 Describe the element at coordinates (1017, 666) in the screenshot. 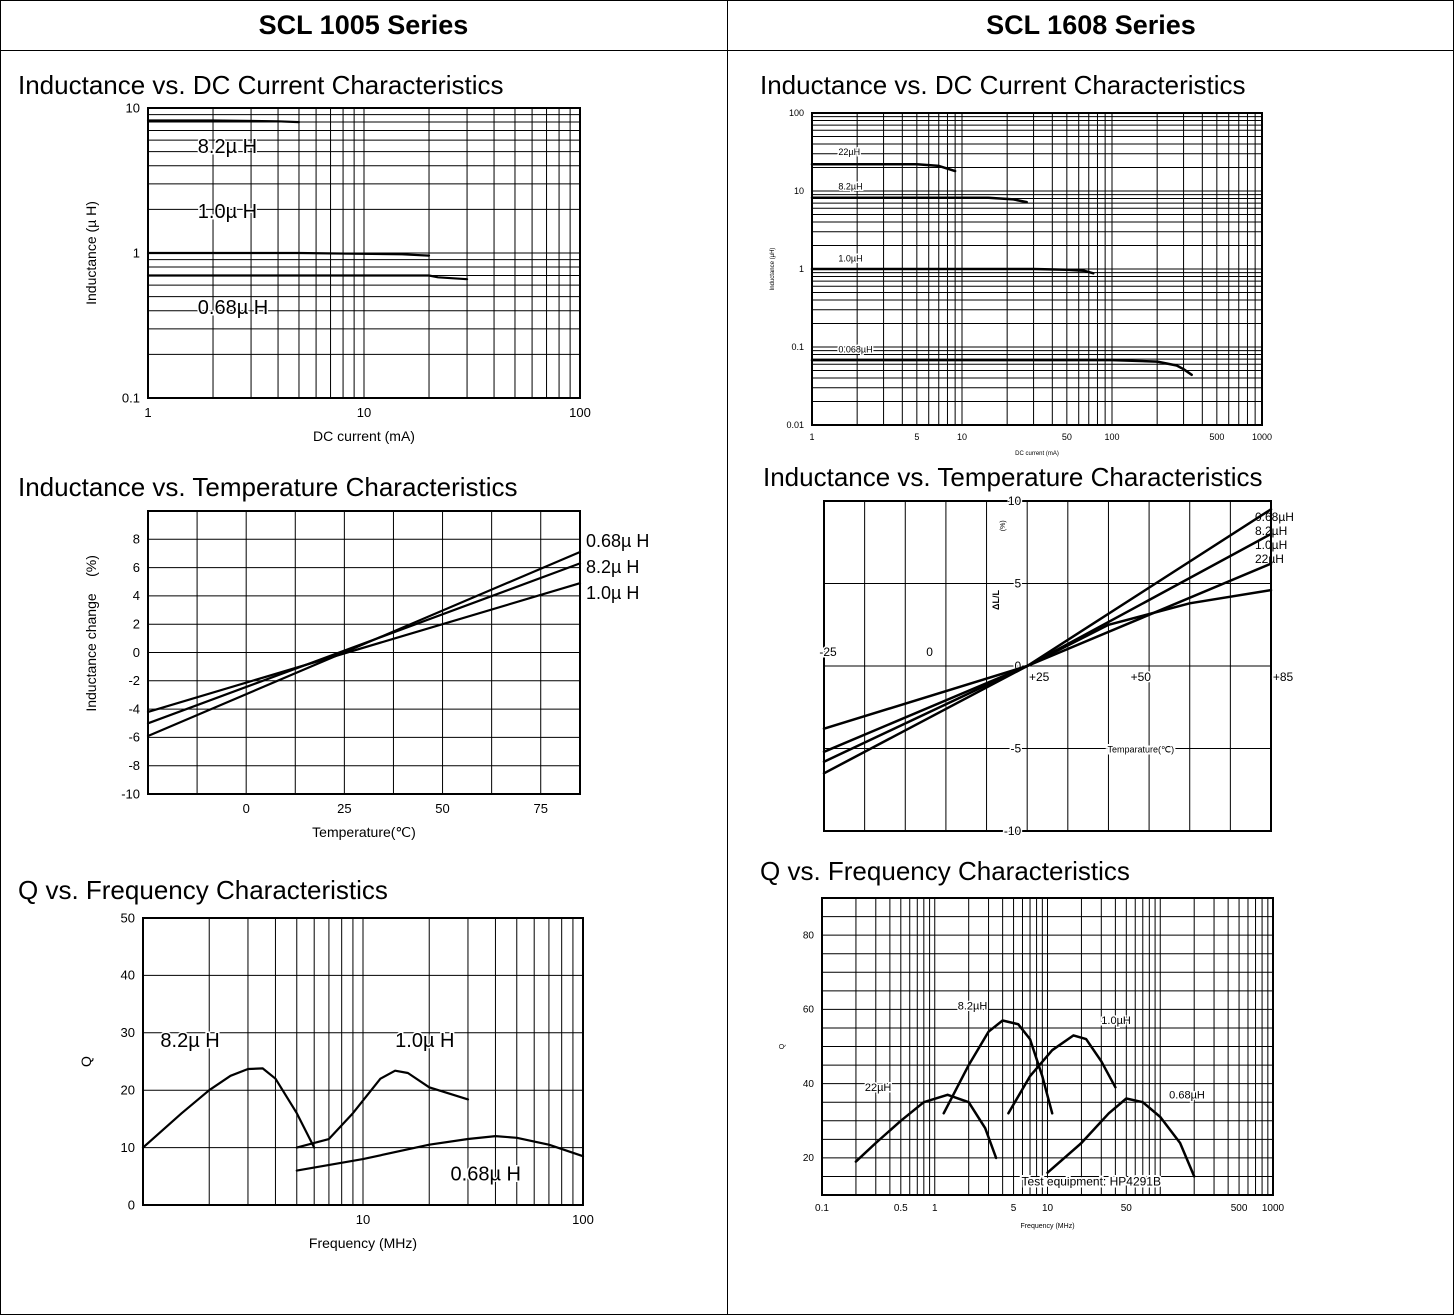

I see `scl1608-l-vs-temp-y-tick-label: 0` at that location.